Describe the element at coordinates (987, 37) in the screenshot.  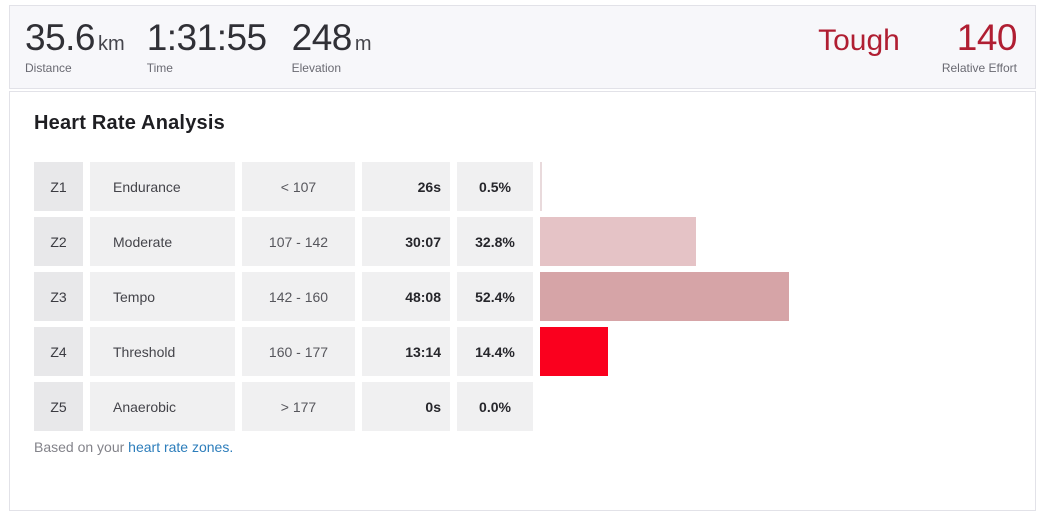
I see `relative-effort-value: 140` at that location.